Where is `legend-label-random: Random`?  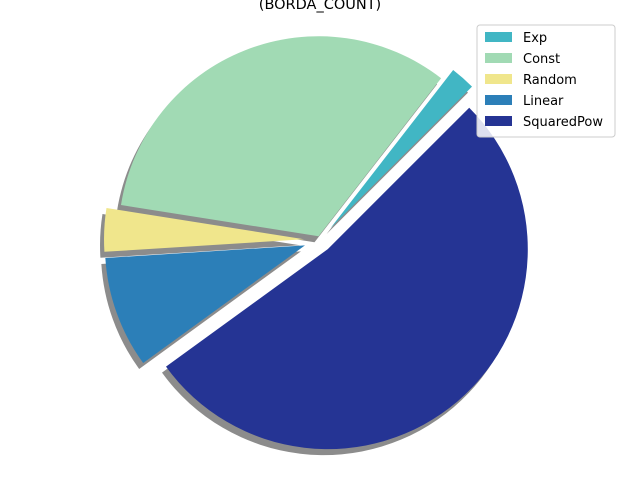
legend-label-random: Random is located at coordinates (550, 80).